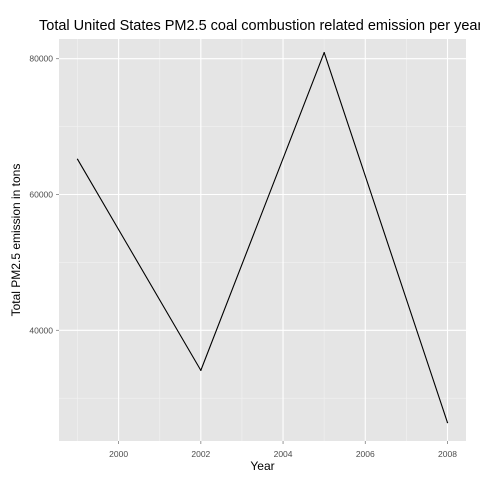 The image size is (480, 480). Describe the element at coordinates (365, 454) in the screenshot. I see `x-tick-label: 2006` at that location.